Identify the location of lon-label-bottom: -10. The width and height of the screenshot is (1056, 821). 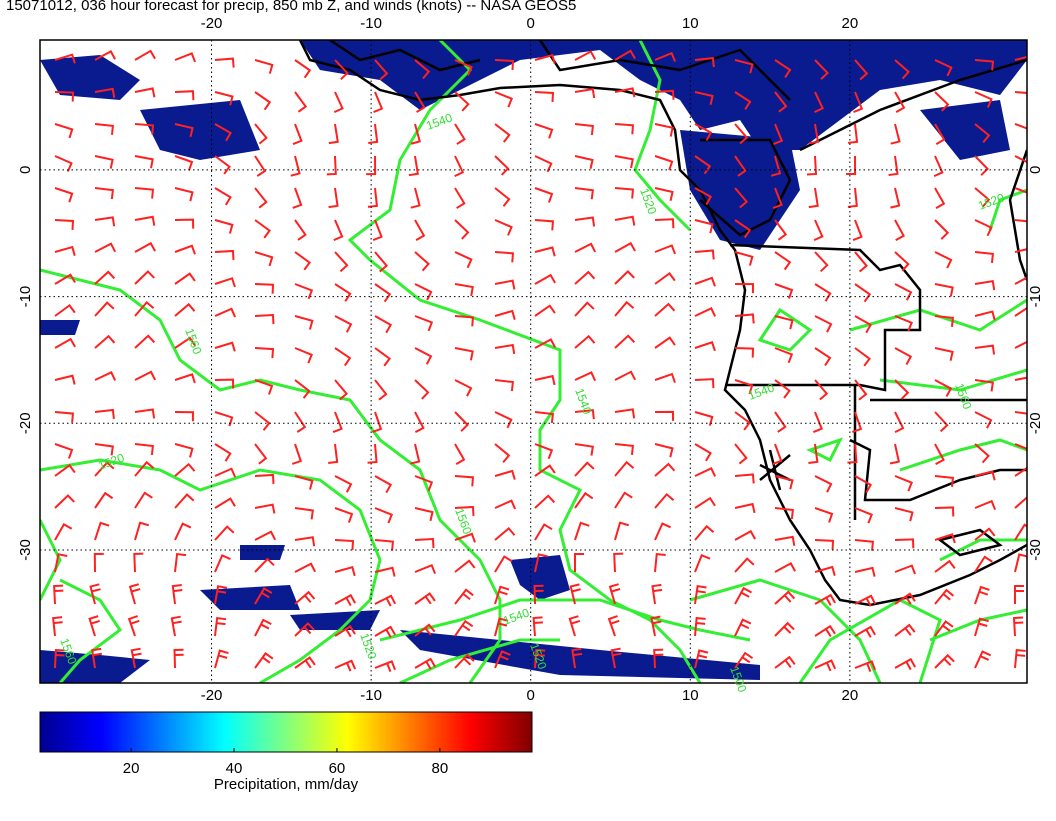
(371, 695).